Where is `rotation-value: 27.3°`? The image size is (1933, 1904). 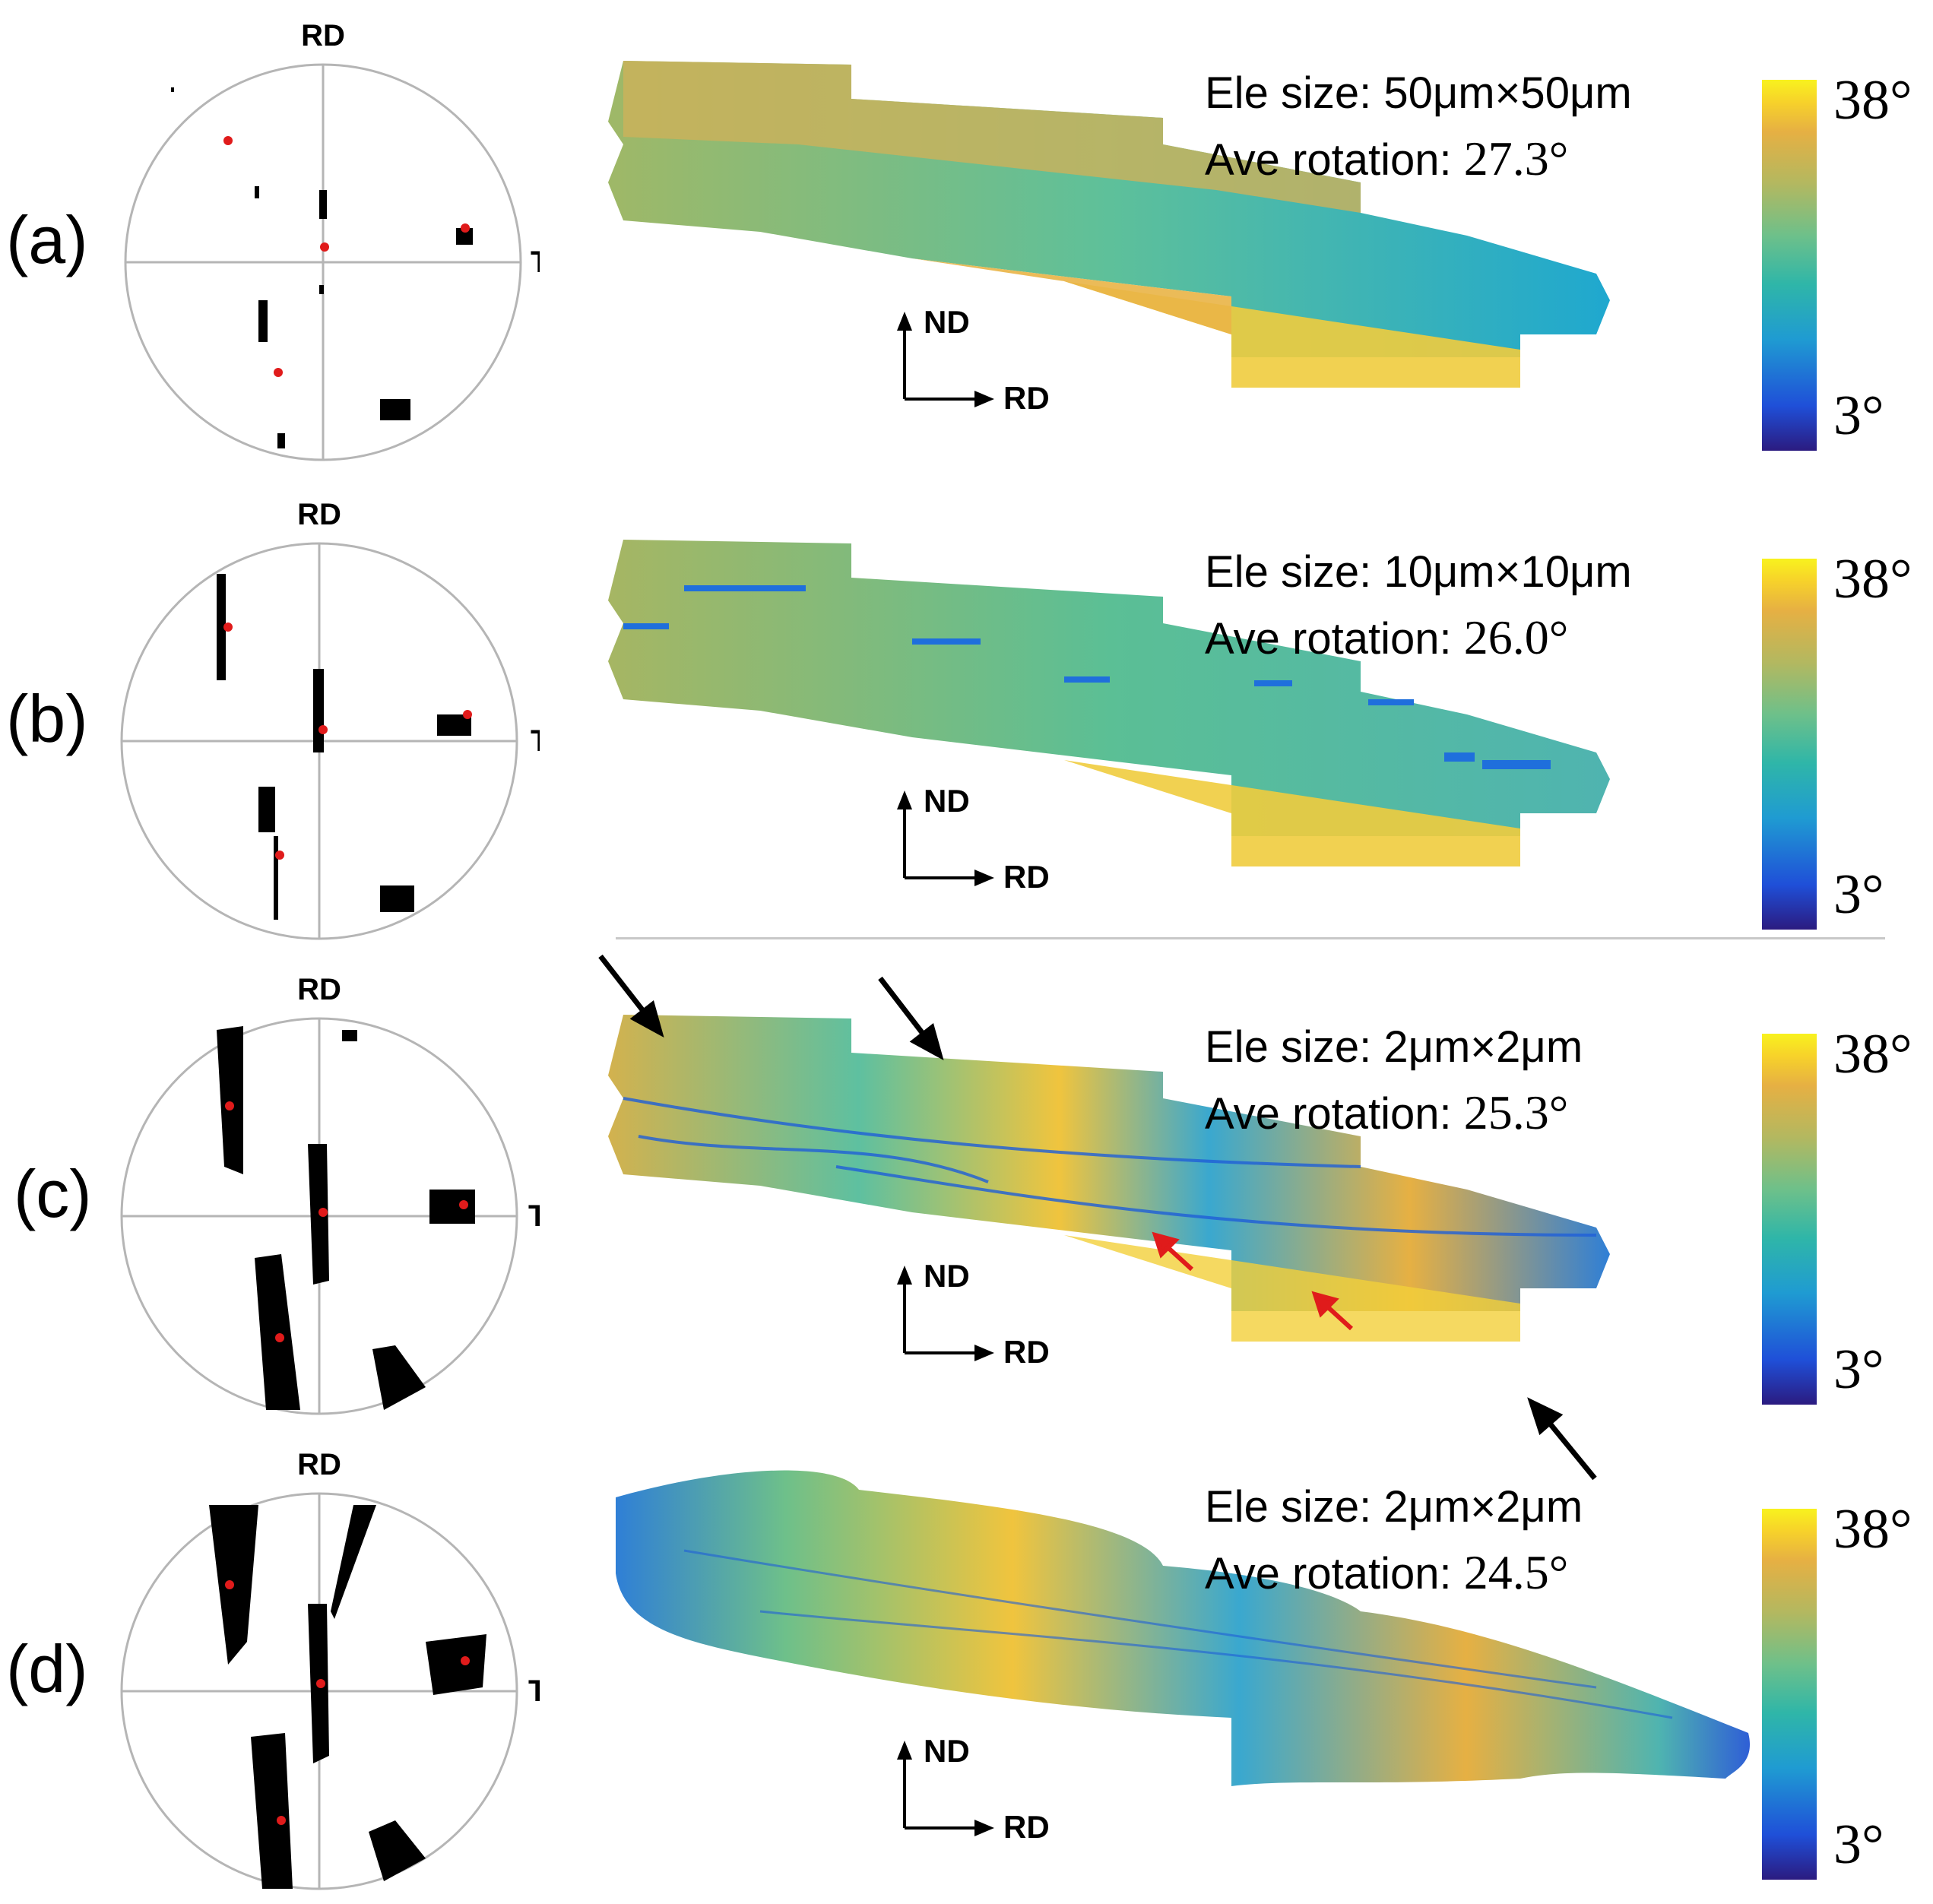
rotation-value: 27.3° is located at coordinates (1516, 158).